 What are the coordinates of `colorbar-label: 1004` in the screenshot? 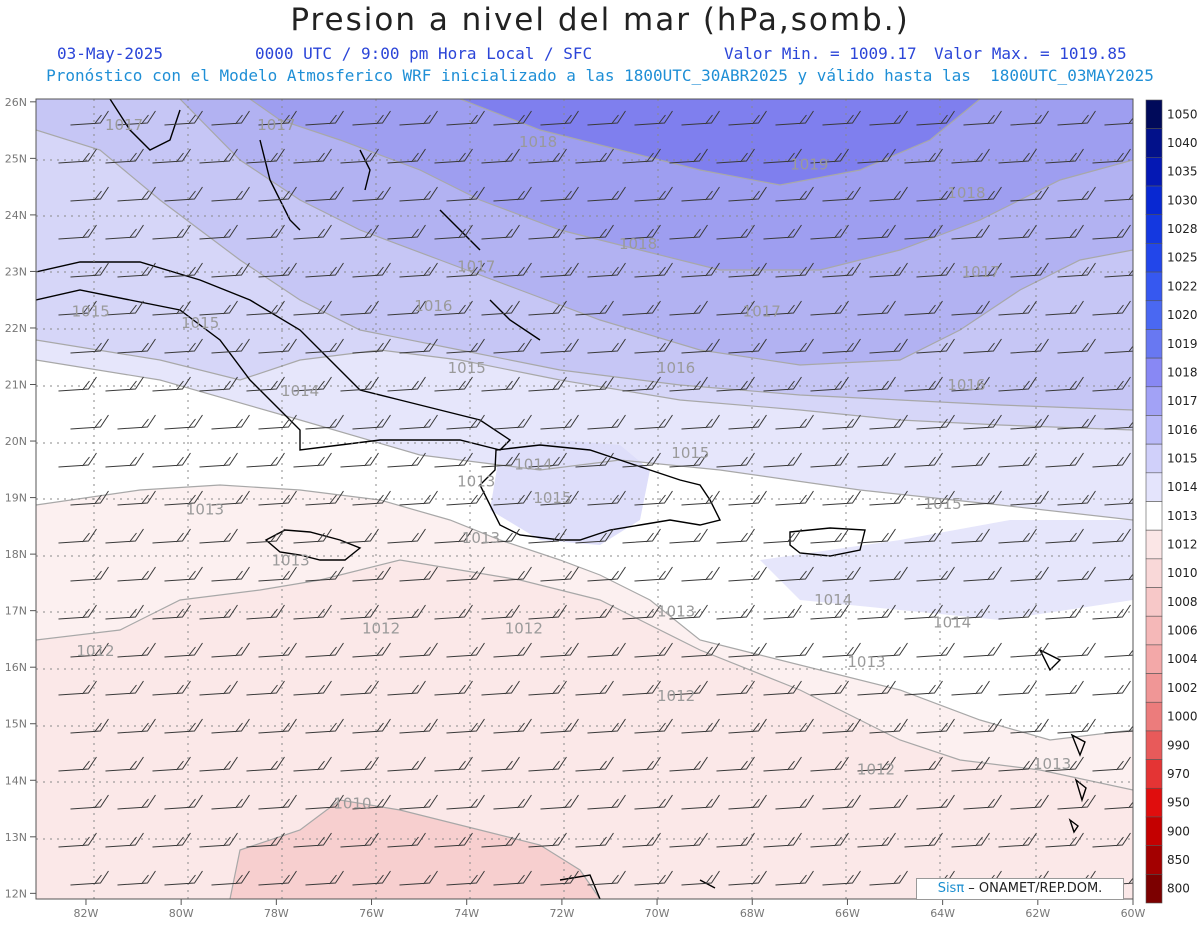 It's located at (1182, 659).